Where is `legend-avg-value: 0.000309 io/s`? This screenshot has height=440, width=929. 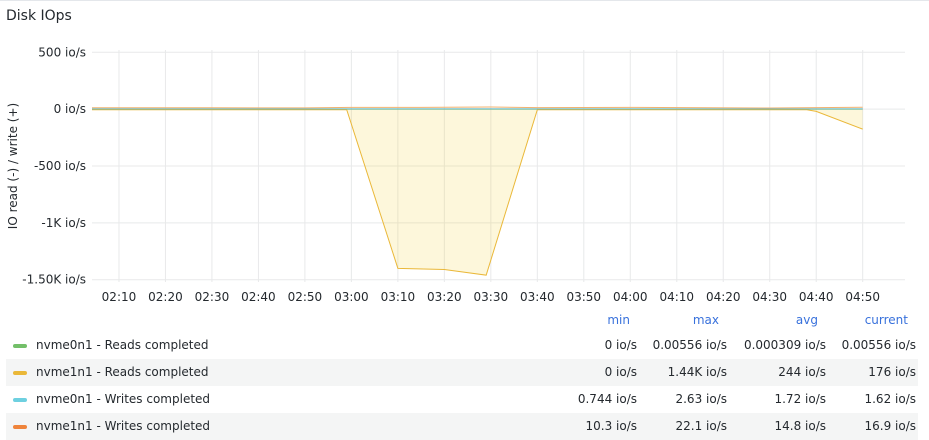 legend-avg-value: 0.000309 io/s is located at coordinates (784, 345).